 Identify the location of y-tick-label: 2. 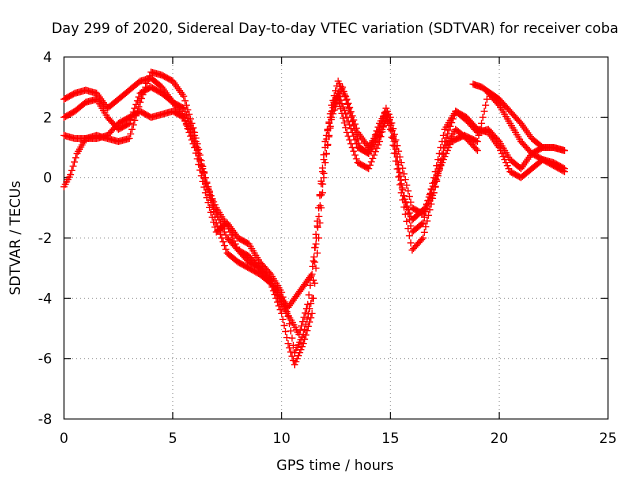
(47, 118).